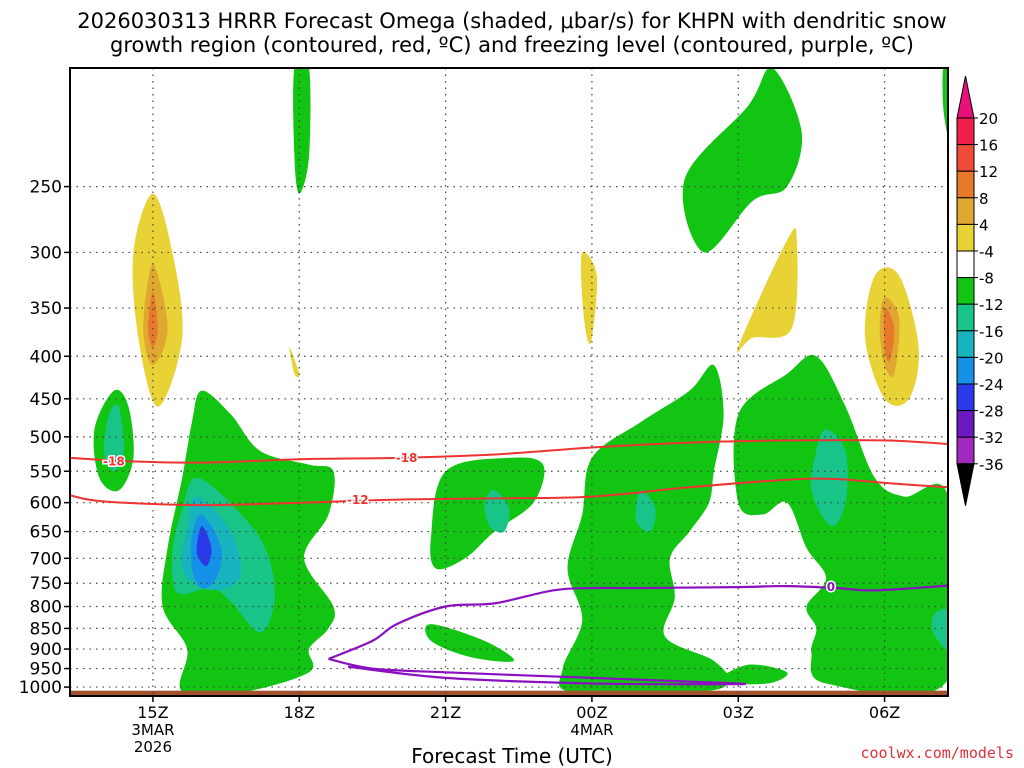 The height and width of the screenshot is (768, 1024). What do you see at coordinates (980, 290) in the screenshot?
I see `colorbar: 20 16 12 8 4 -4 -8 -12 -16 -20 -24 -28 -32 -36` at bounding box center [980, 290].